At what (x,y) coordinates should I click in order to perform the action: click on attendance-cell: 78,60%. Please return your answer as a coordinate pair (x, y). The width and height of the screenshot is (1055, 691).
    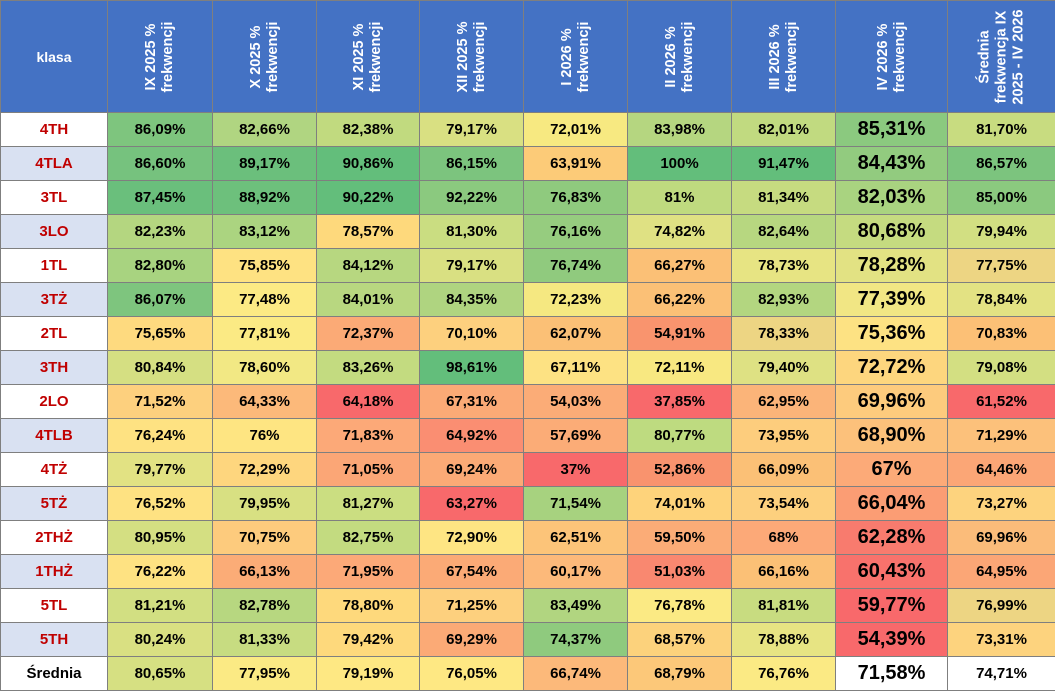
    Looking at the image, I should click on (265, 368).